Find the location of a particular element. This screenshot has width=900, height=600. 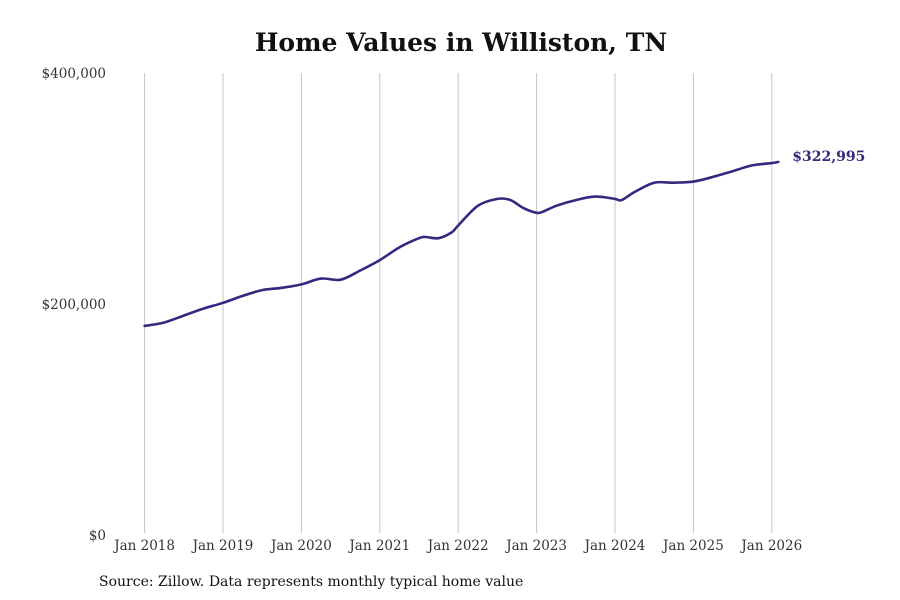

x-tick-label: Jan 2024 is located at coordinates (614, 546).